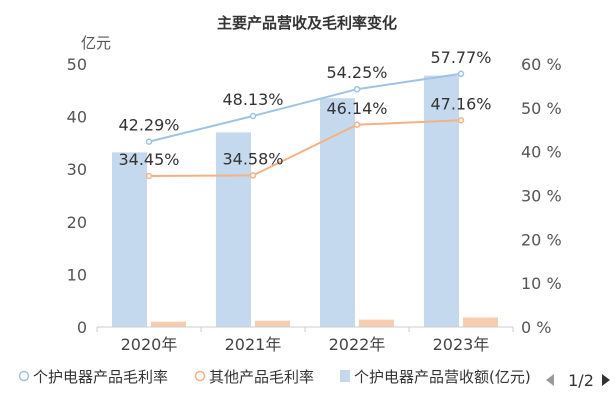 This screenshot has width=615, height=410. Describe the element at coordinates (252, 158) in the screenshot. I see `data-label: 34.58%` at that location.